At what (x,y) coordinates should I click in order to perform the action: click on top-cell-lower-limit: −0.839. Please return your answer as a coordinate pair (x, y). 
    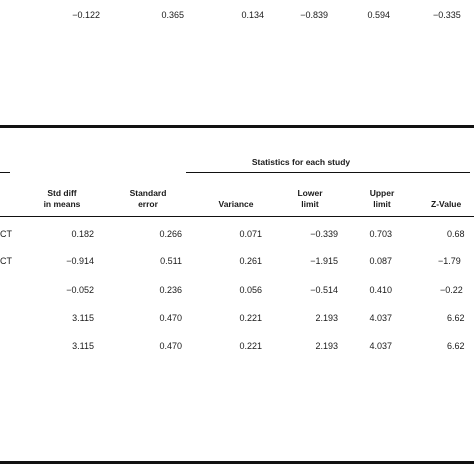
    Looking at the image, I should click on (314, 15).